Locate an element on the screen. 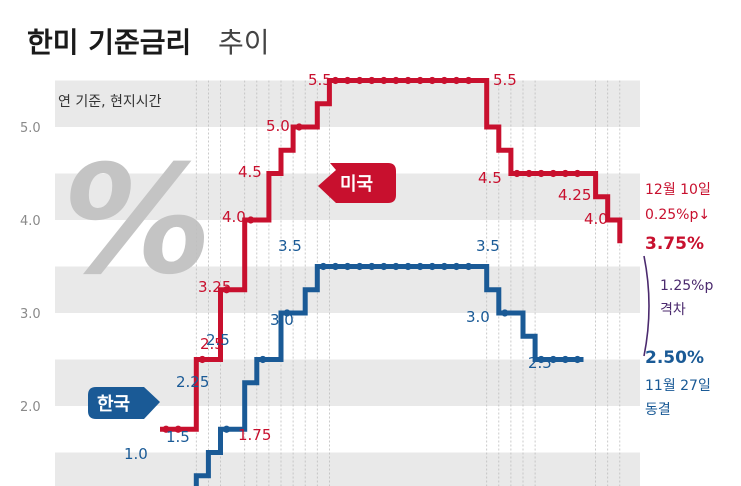 The image size is (741, 486). gap-bracket is located at coordinates (646, 306).